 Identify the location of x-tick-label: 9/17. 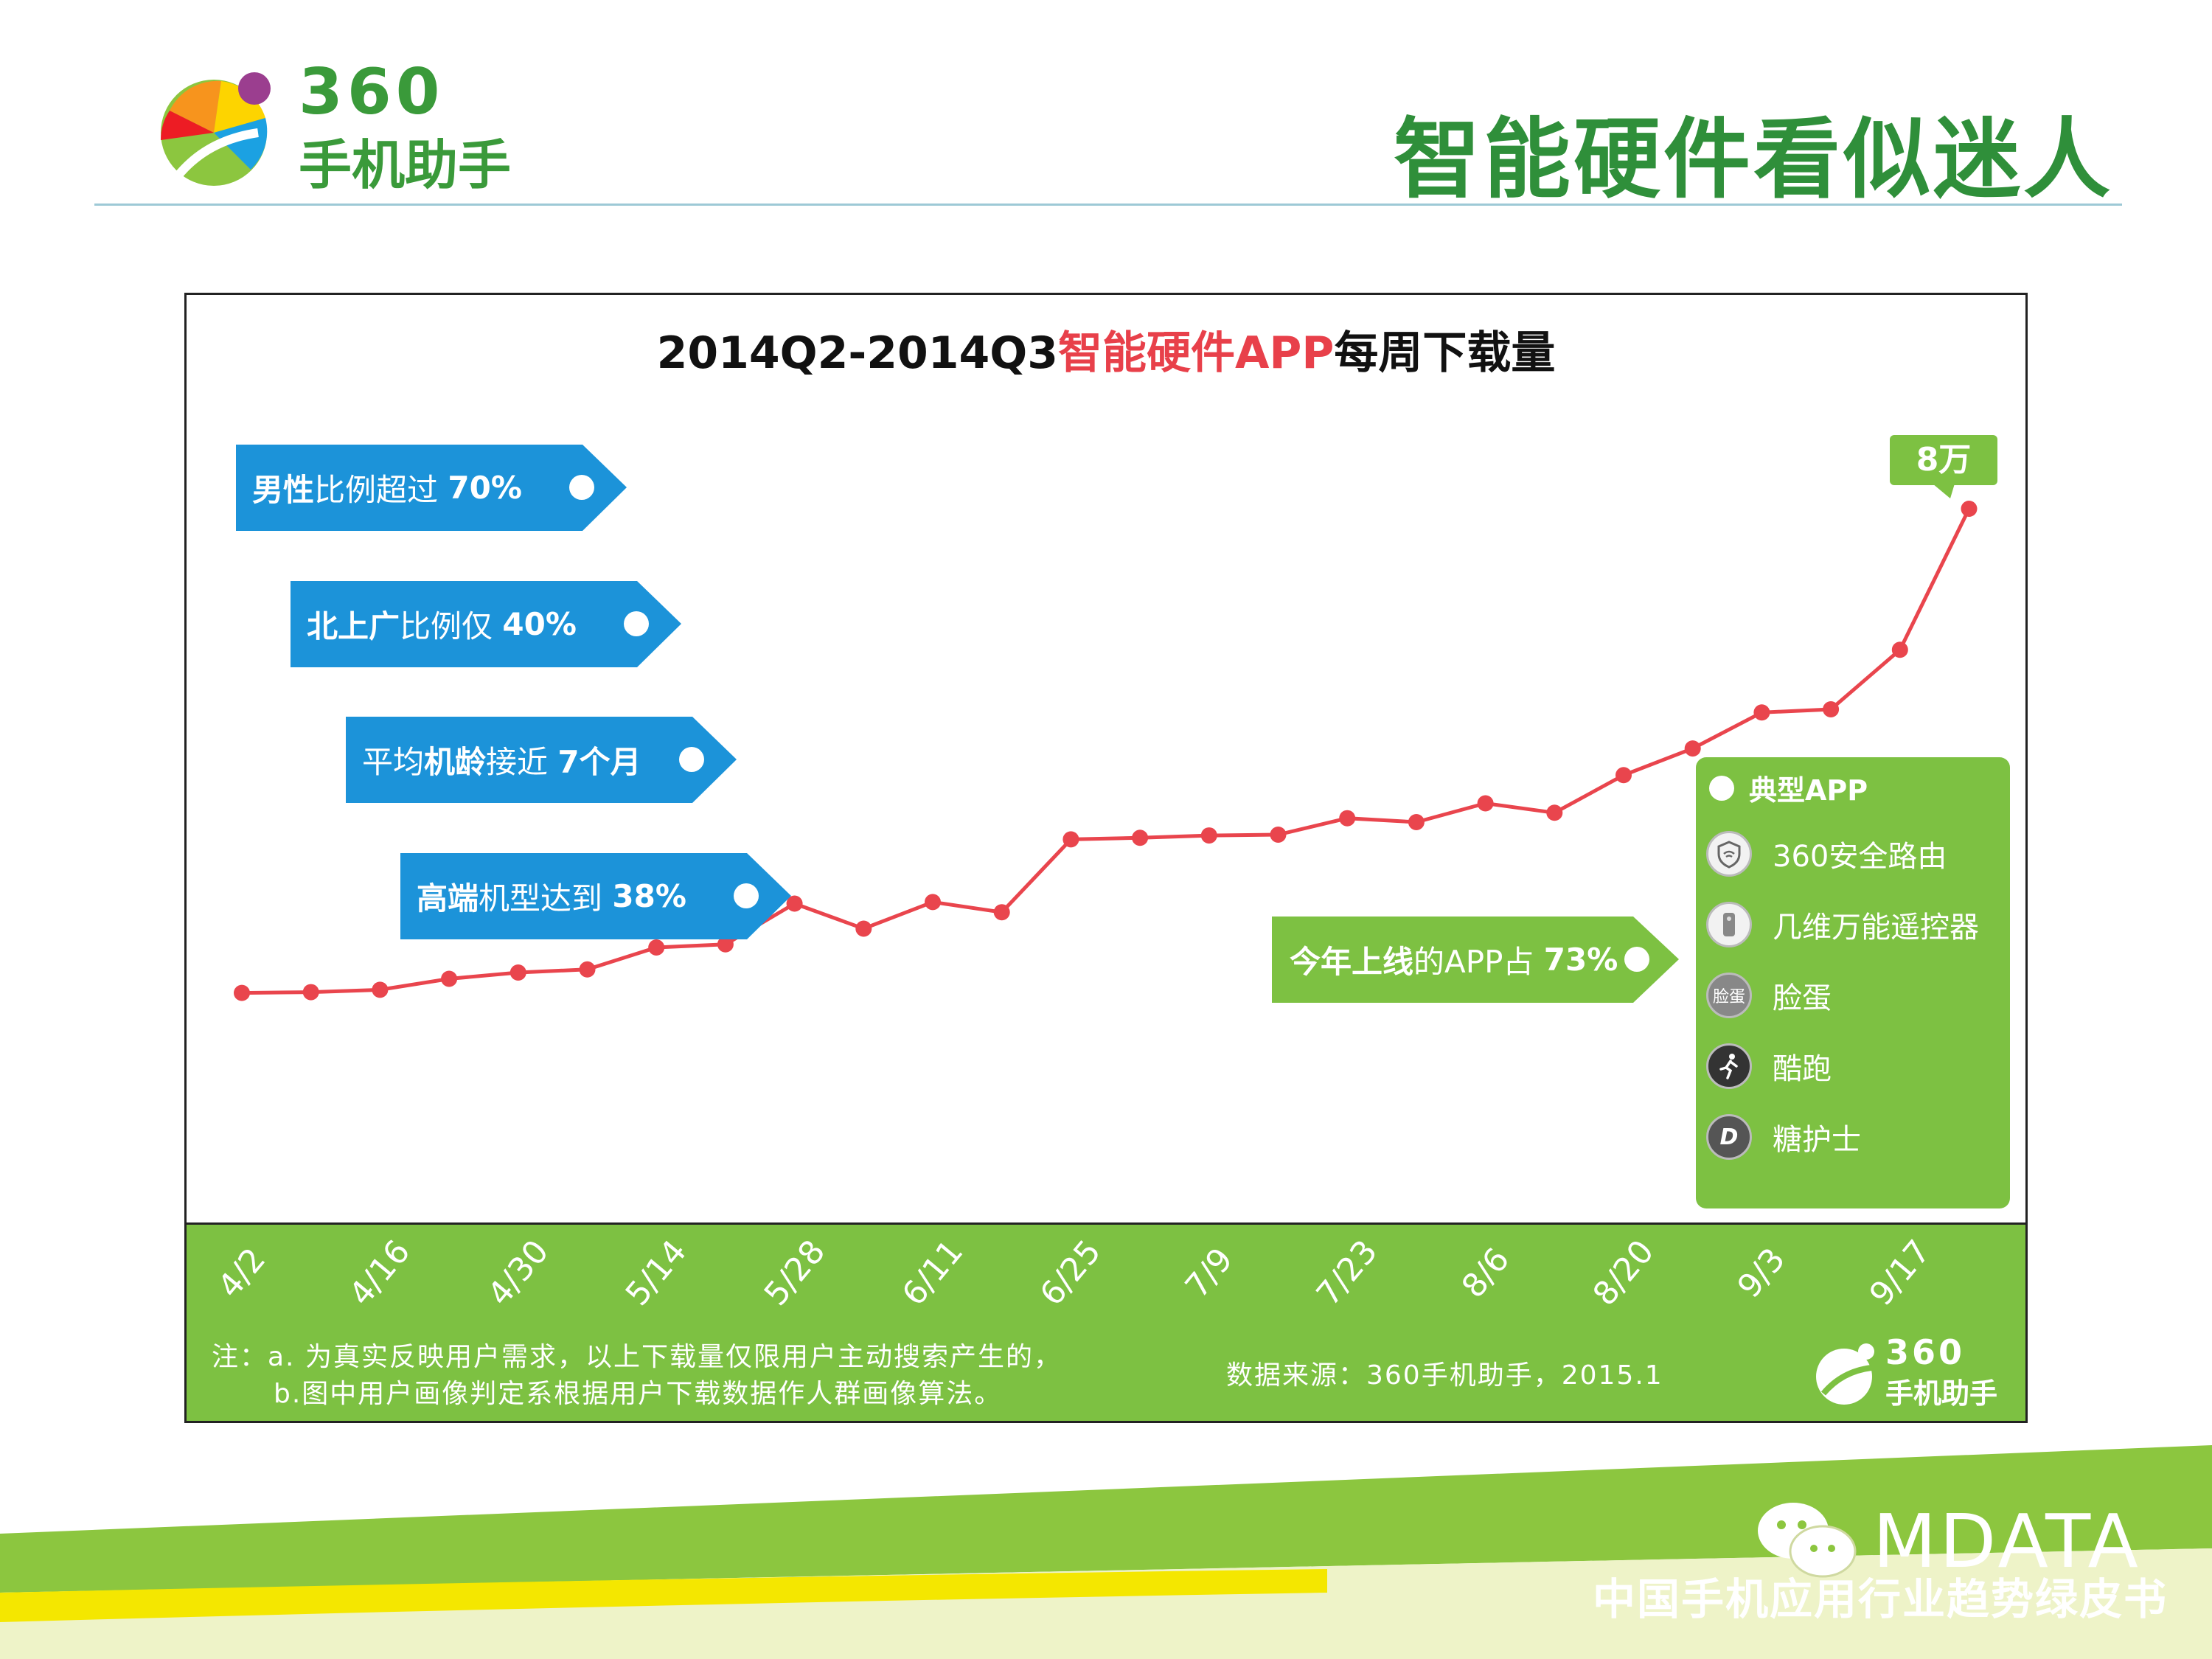
(1900, 1273).